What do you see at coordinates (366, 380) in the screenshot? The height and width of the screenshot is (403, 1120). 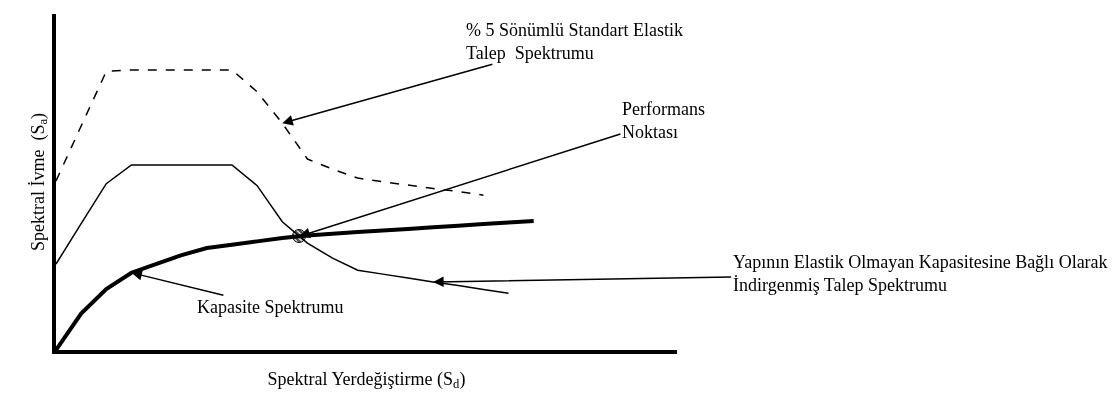 I see `x-axis-title: Spektral Yerdeğiştirme (S$_{d}$)` at bounding box center [366, 380].